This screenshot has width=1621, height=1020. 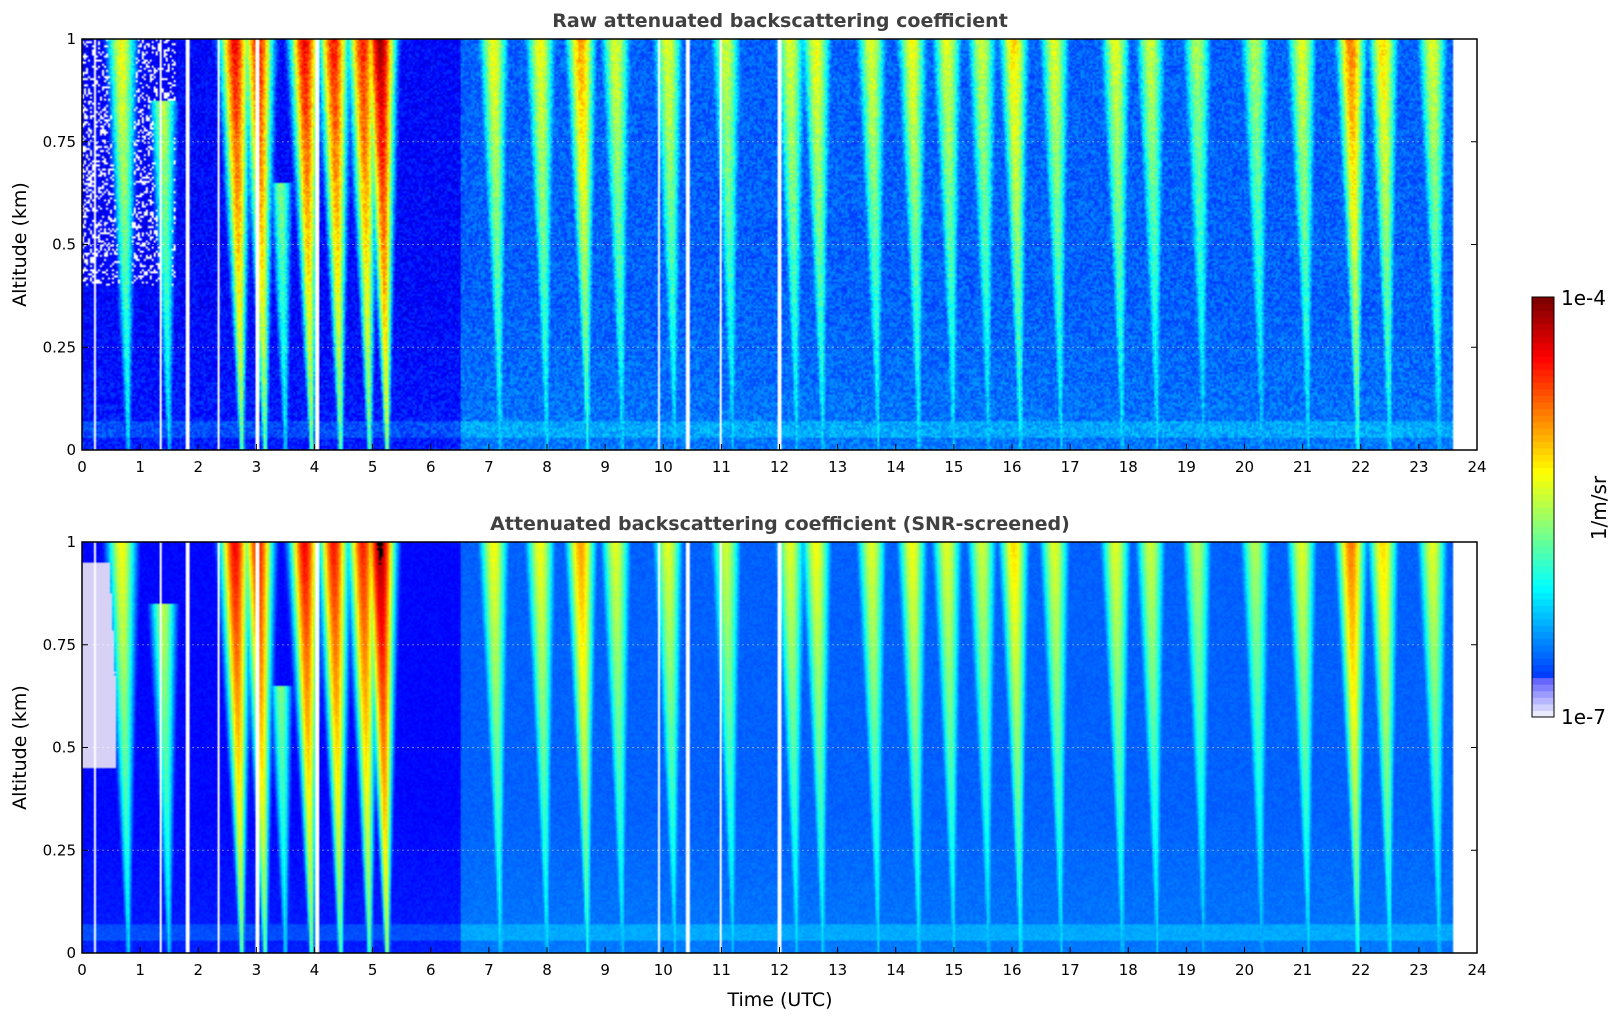 What do you see at coordinates (1583, 298) in the screenshot?
I see `colorbar-max-label: 1e-4` at bounding box center [1583, 298].